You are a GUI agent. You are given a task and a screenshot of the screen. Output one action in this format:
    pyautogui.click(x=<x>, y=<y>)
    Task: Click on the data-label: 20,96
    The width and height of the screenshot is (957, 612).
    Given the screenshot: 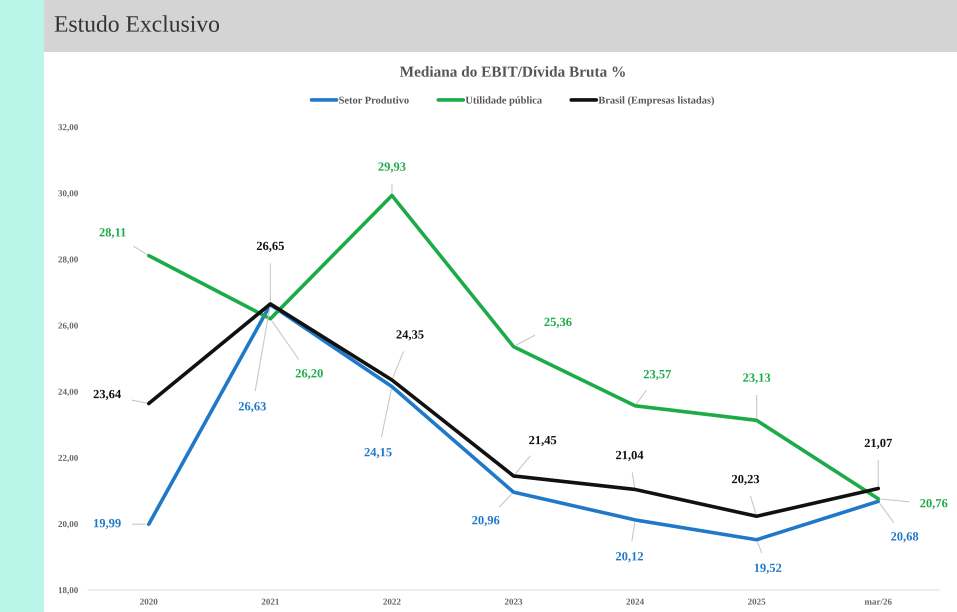 What is the action you would take?
    pyautogui.click(x=486, y=521)
    